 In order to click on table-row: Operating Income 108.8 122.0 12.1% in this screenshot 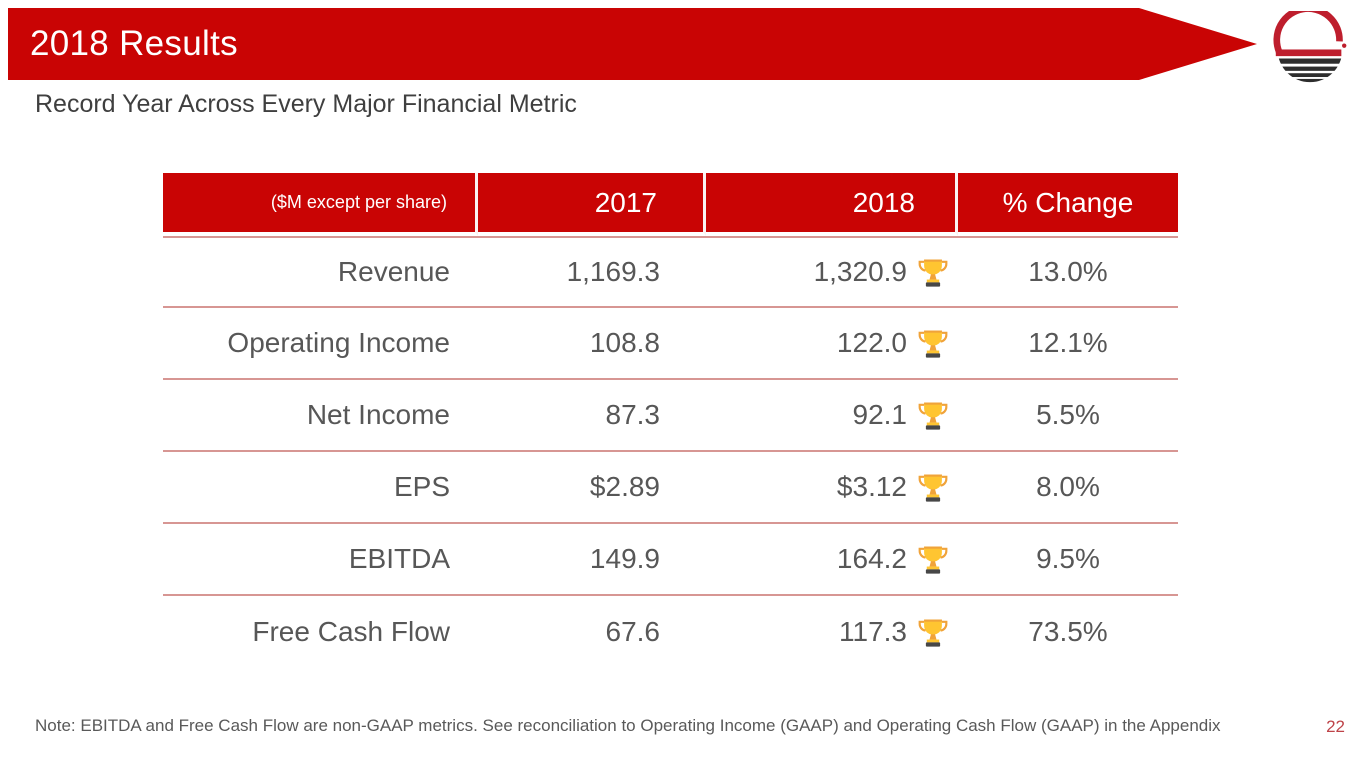, I will do `click(670, 344)`.